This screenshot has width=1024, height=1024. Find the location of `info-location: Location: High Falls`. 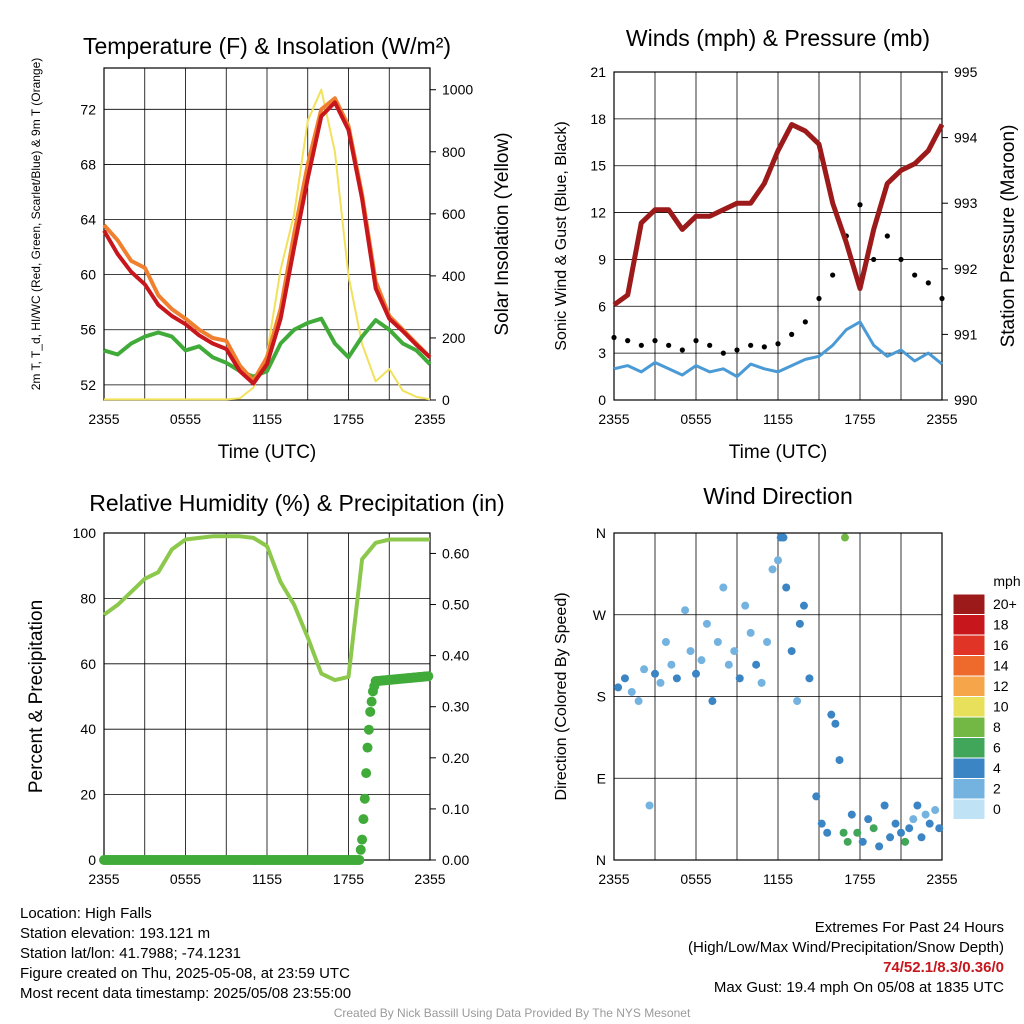

info-location: Location: High Falls is located at coordinates (86, 913).